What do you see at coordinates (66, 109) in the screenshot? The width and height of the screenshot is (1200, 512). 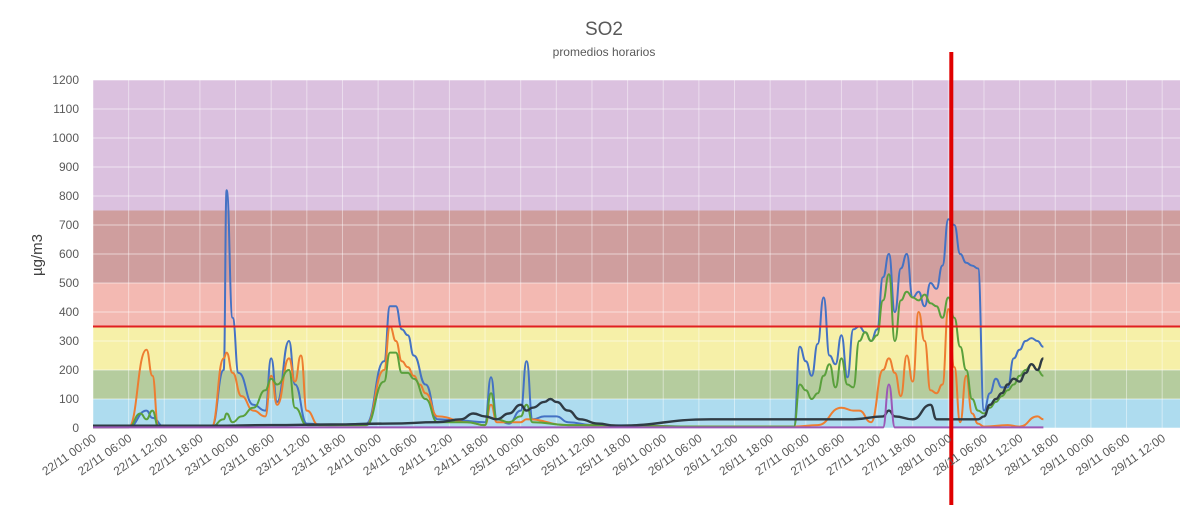 I see `y-tick-label: 1100` at bounding box center [66, 109].